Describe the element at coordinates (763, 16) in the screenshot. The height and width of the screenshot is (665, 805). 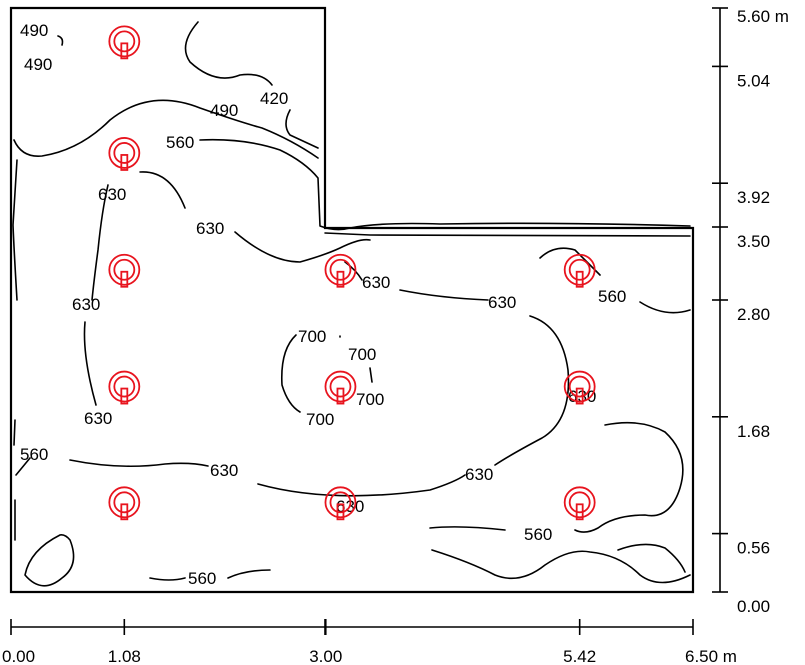
I see `y-axis-tick-label: 5.60 m` at that location.